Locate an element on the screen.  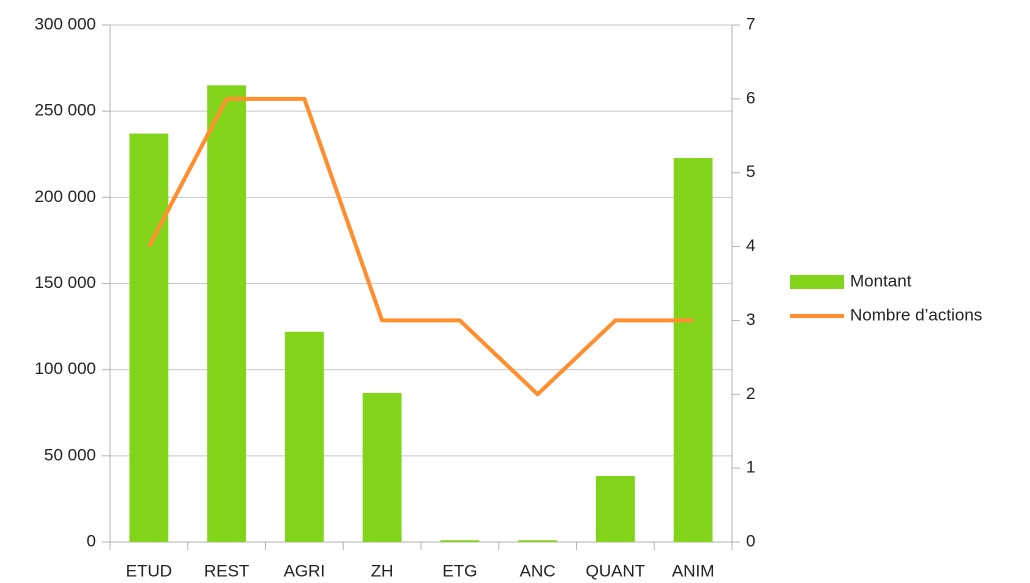
legend-swatch is located at coordinates (817, 282).